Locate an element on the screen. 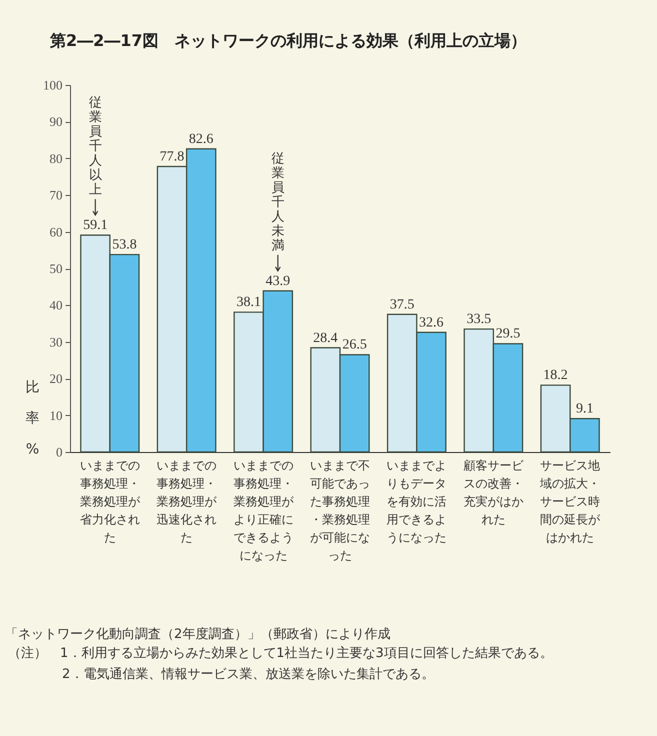  y-tick-label: 90 is located at coordinates (56, 122).